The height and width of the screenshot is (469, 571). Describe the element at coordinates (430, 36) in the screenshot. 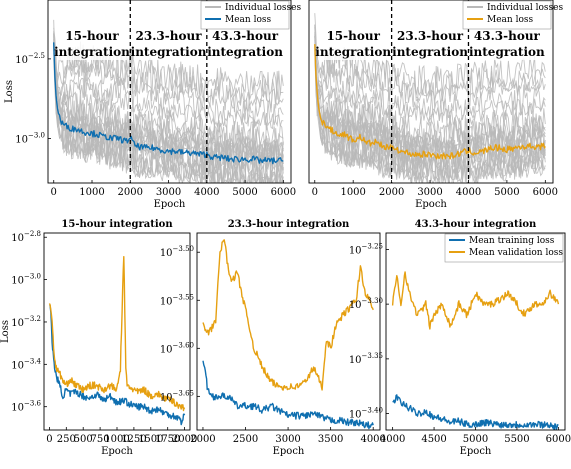

I see `phase-label: 23.3-hour` at that location.